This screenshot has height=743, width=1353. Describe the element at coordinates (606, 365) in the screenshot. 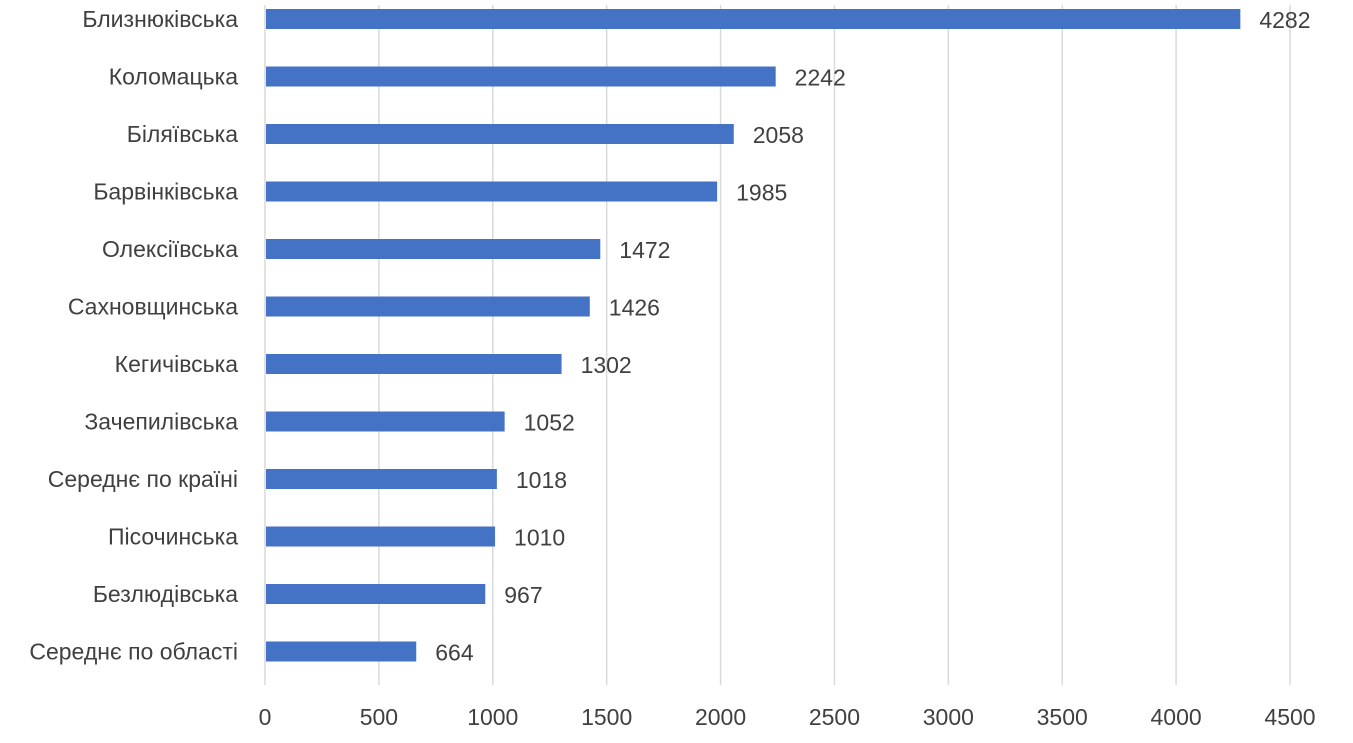

I see `data-label: 1302` at that location.